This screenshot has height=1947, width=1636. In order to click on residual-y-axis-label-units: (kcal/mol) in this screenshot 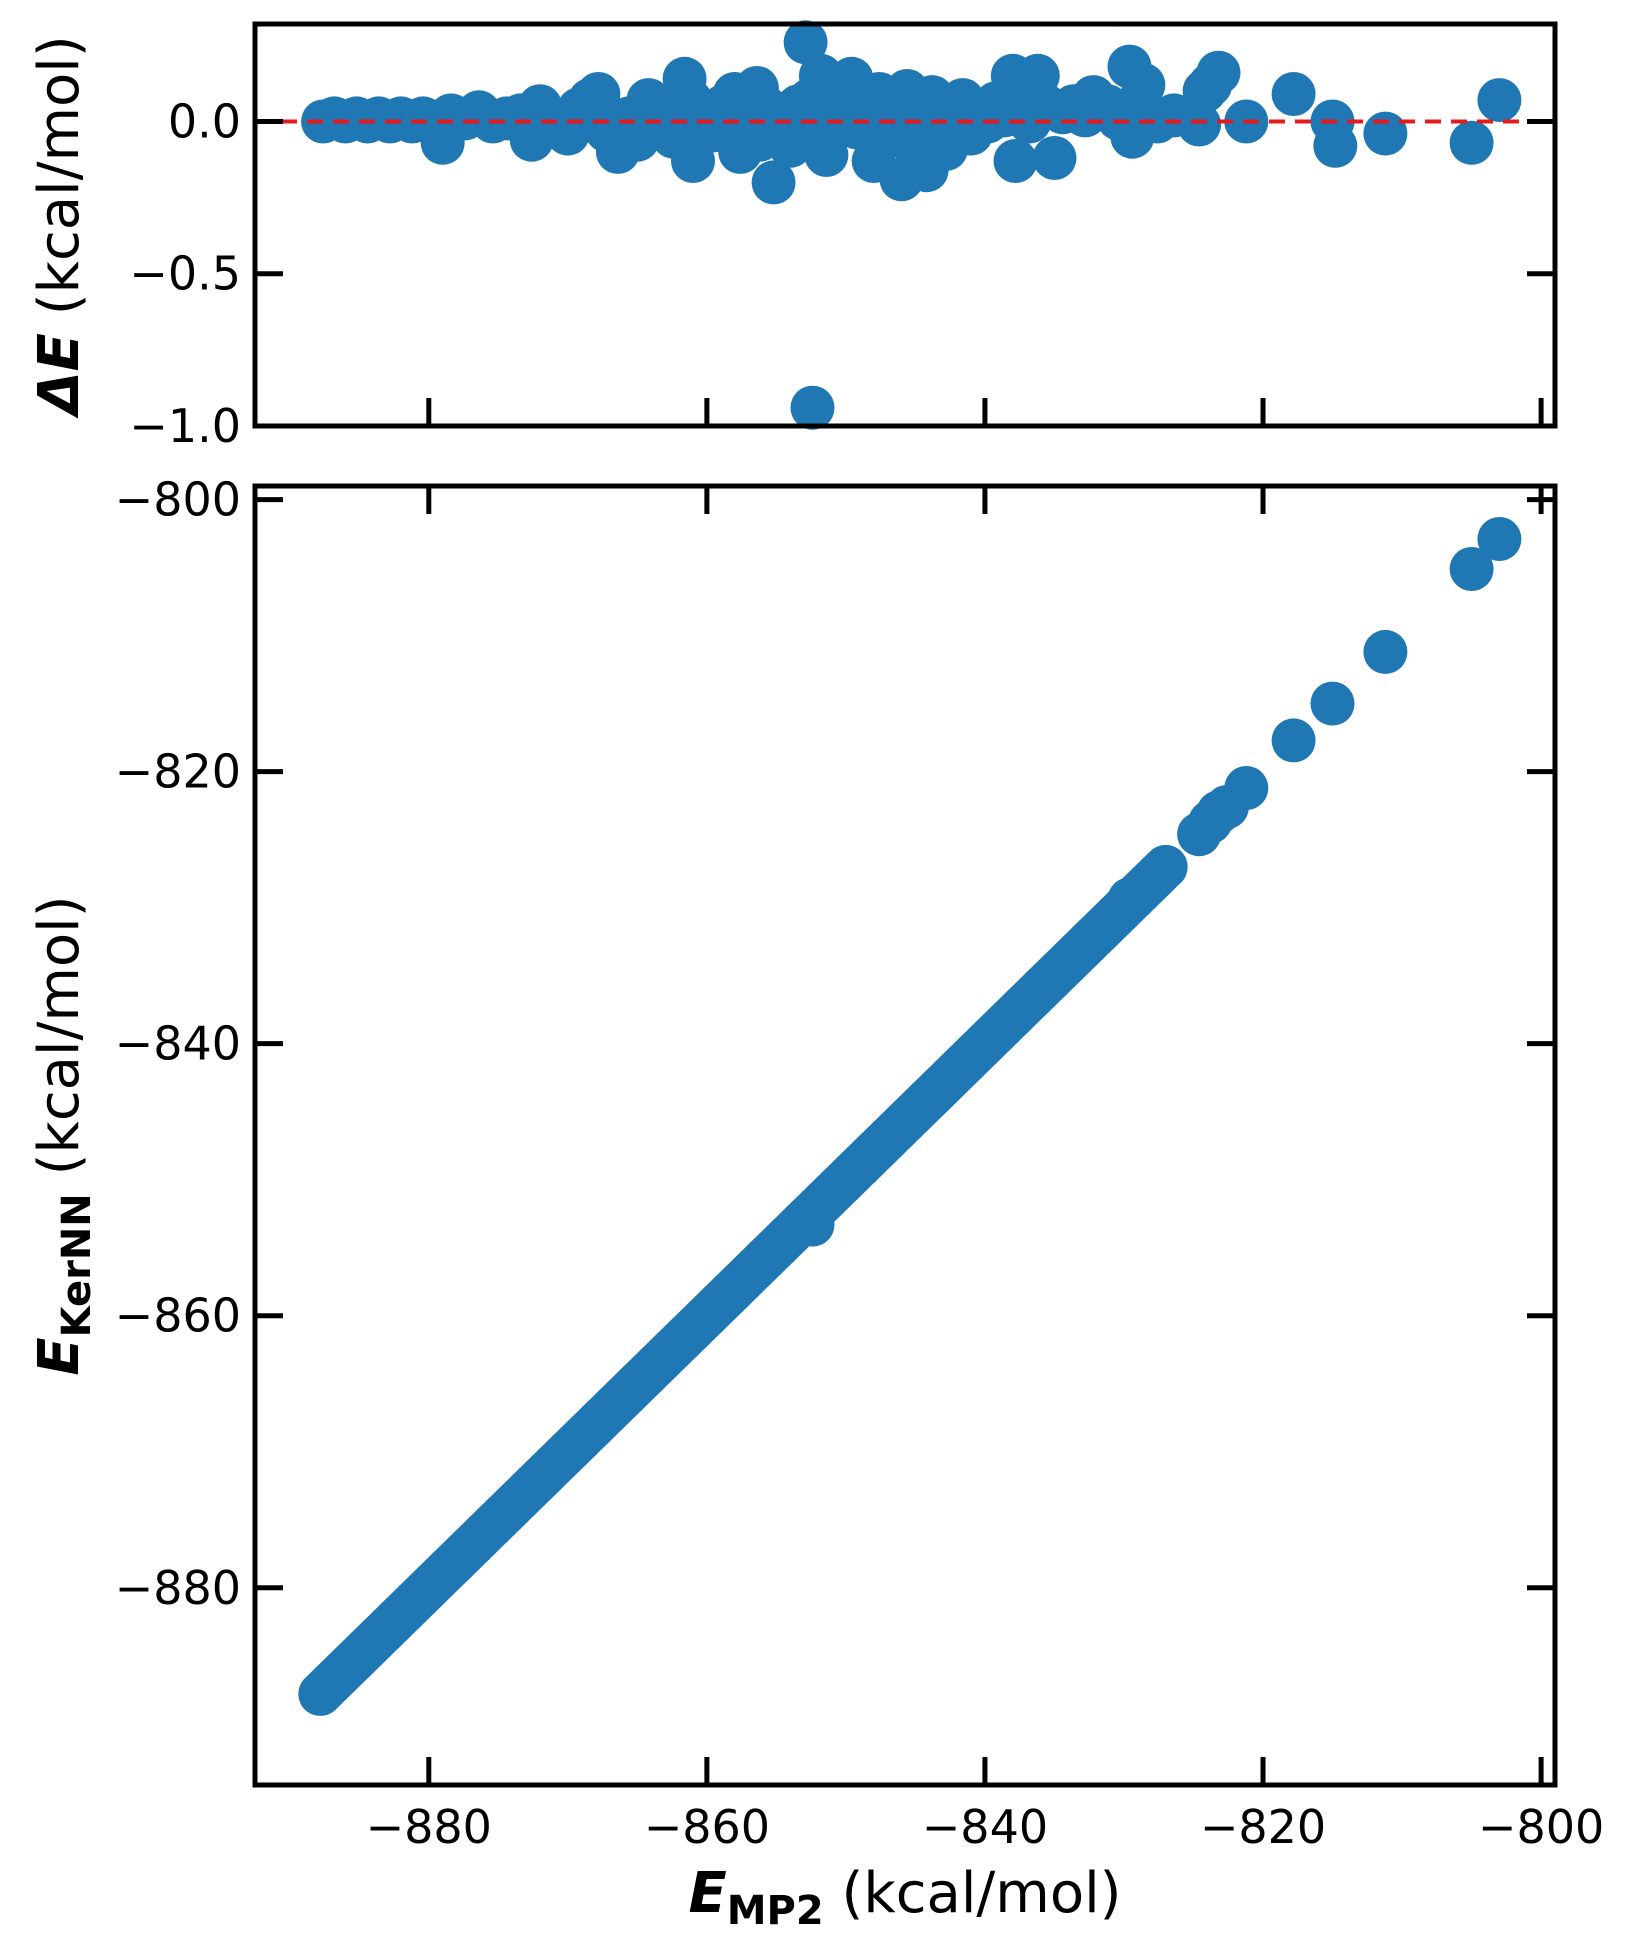, I will do `click(59, 184)`.